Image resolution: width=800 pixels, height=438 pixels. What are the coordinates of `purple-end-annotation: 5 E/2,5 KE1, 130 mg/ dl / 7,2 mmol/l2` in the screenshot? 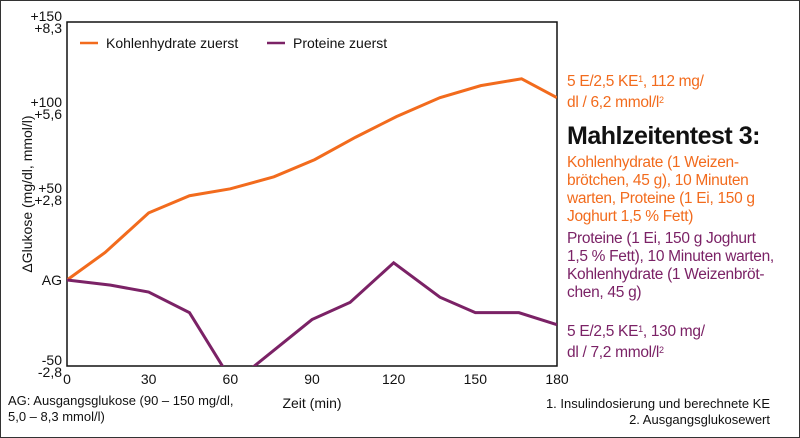 It's located at (636, 341).